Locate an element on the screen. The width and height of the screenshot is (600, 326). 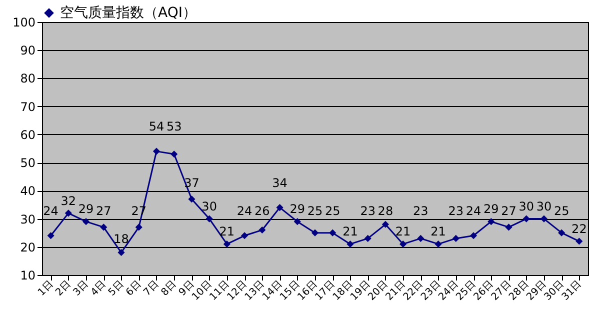
y-tick-label: 60 is located at coordinates (28, 135).